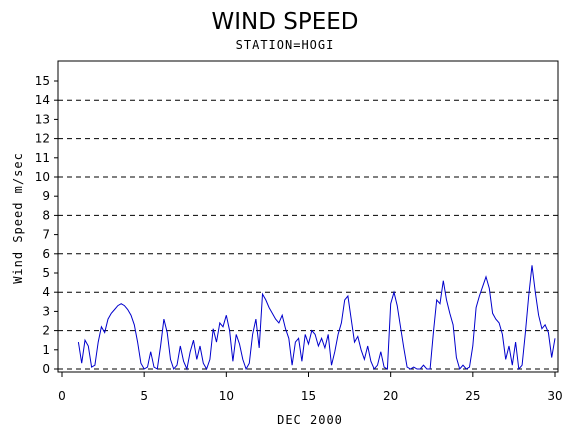  What do you see at coordinates (46, 196) in the screenshot?
I see `y-tick-label: 9` at bounding box center [46, 196].